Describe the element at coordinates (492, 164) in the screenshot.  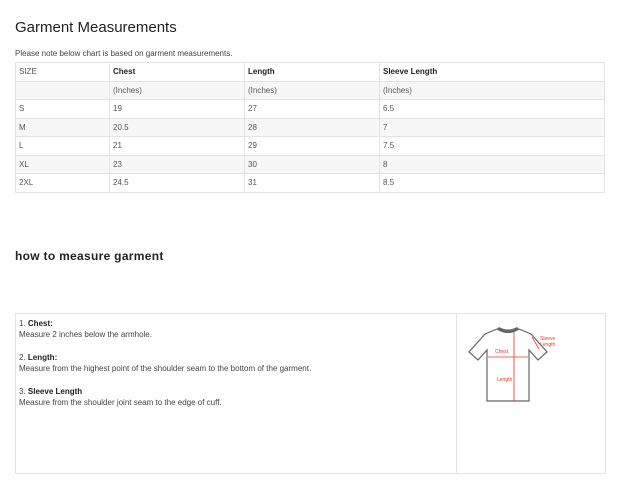
I see `cell: 8` at that location.